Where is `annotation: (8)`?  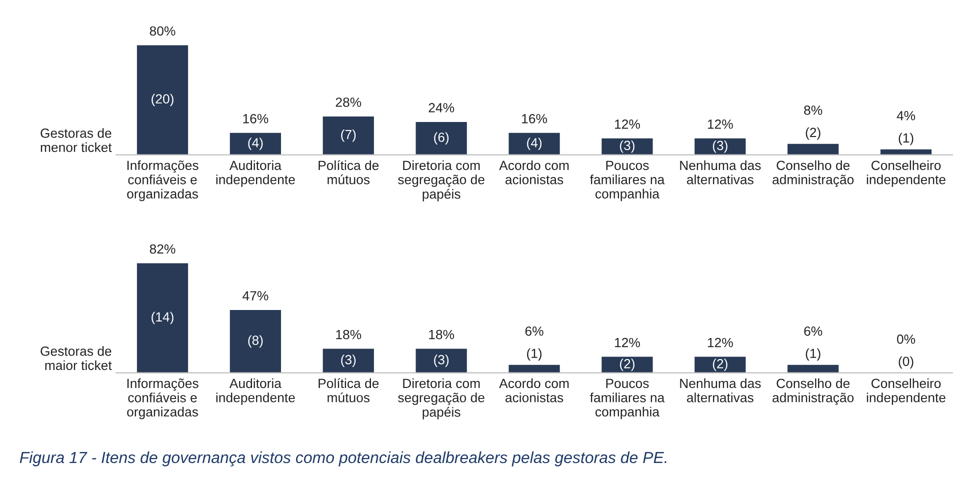 annotation: (8) is located at coordinates (255, 341).